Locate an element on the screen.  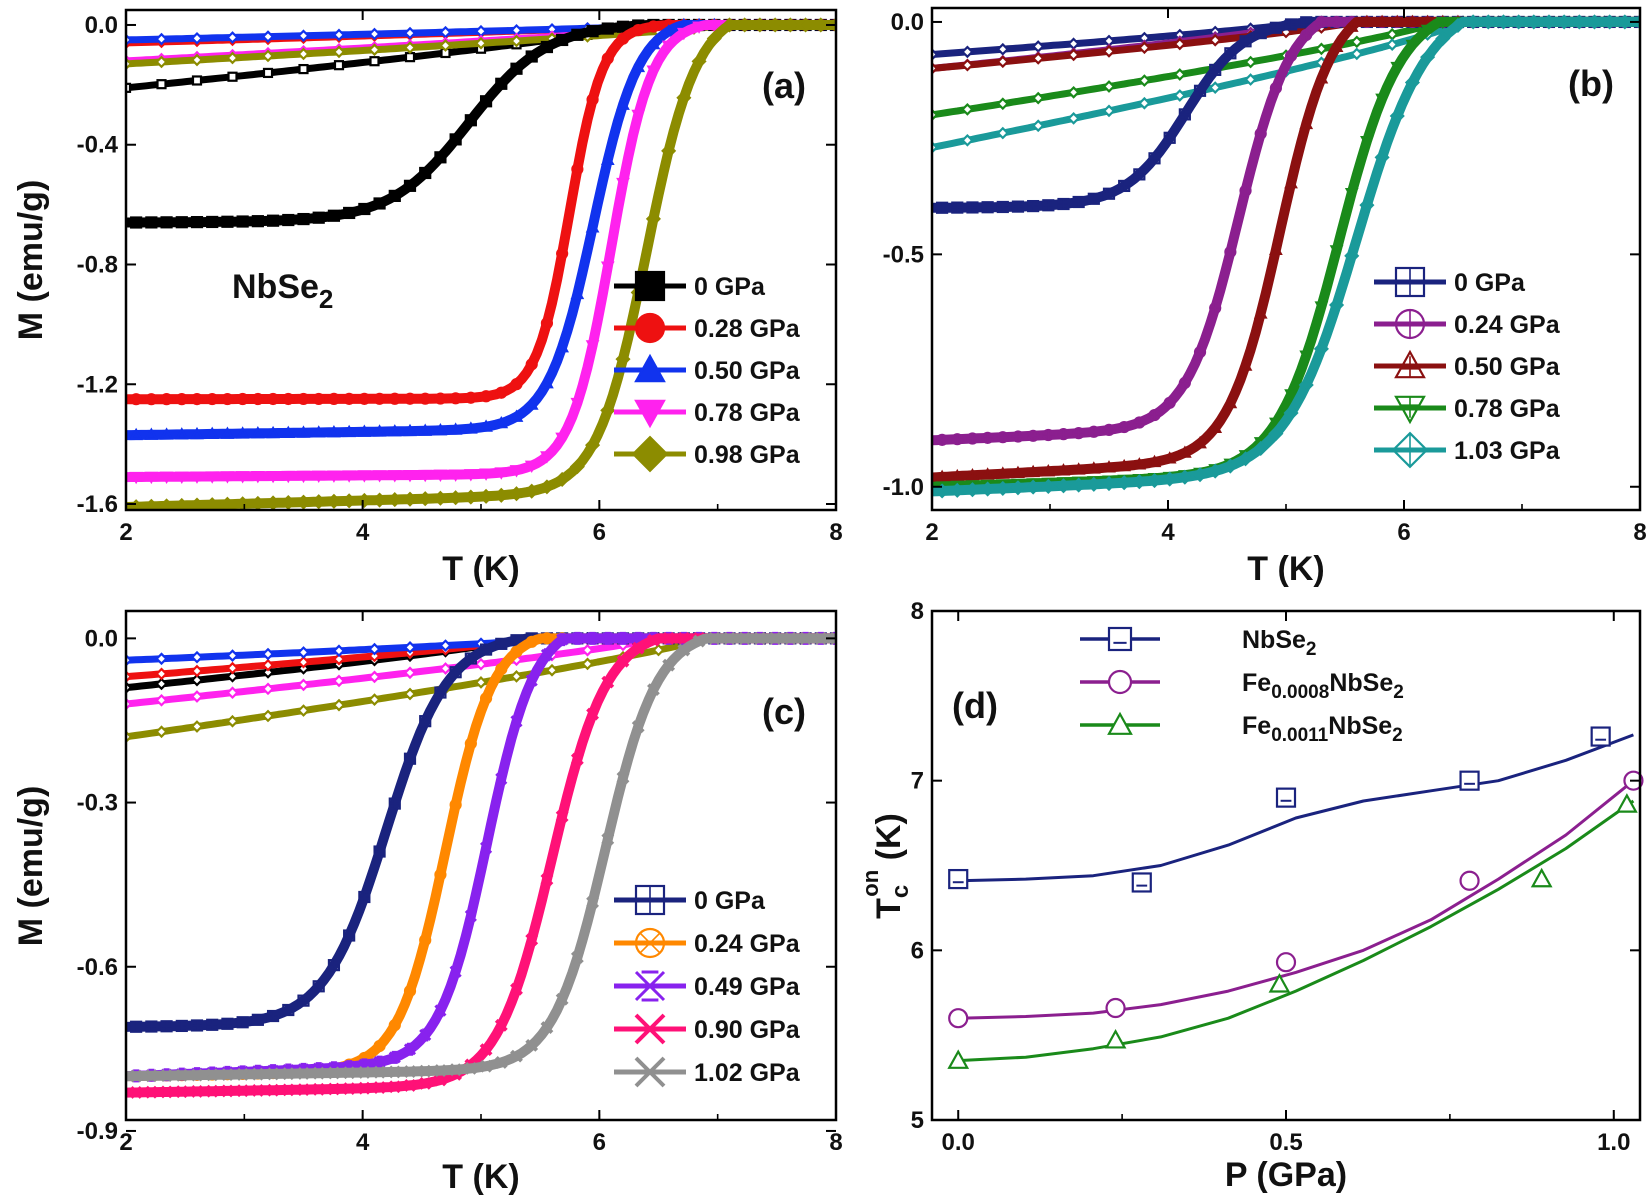
legend-marker-cross is located at coordinates (1410, 324).